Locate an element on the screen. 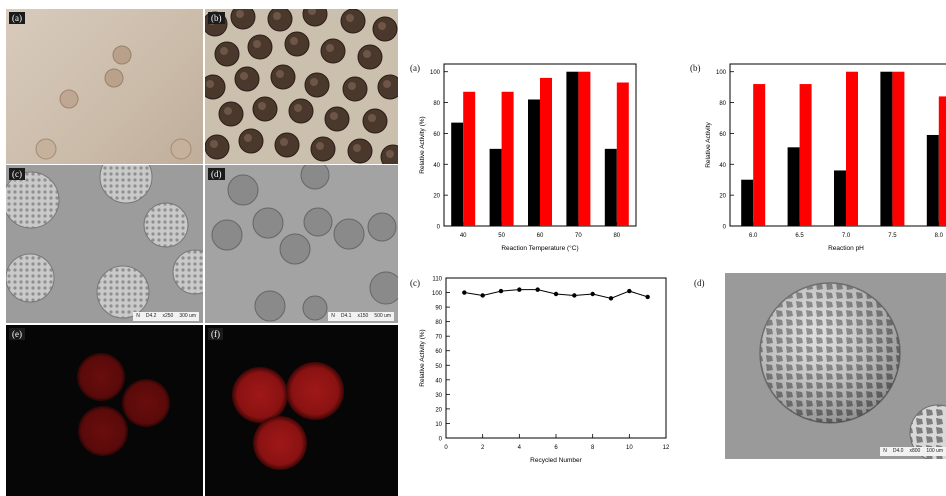  x-tick-label: 0 is located at coordinates (446, 448).